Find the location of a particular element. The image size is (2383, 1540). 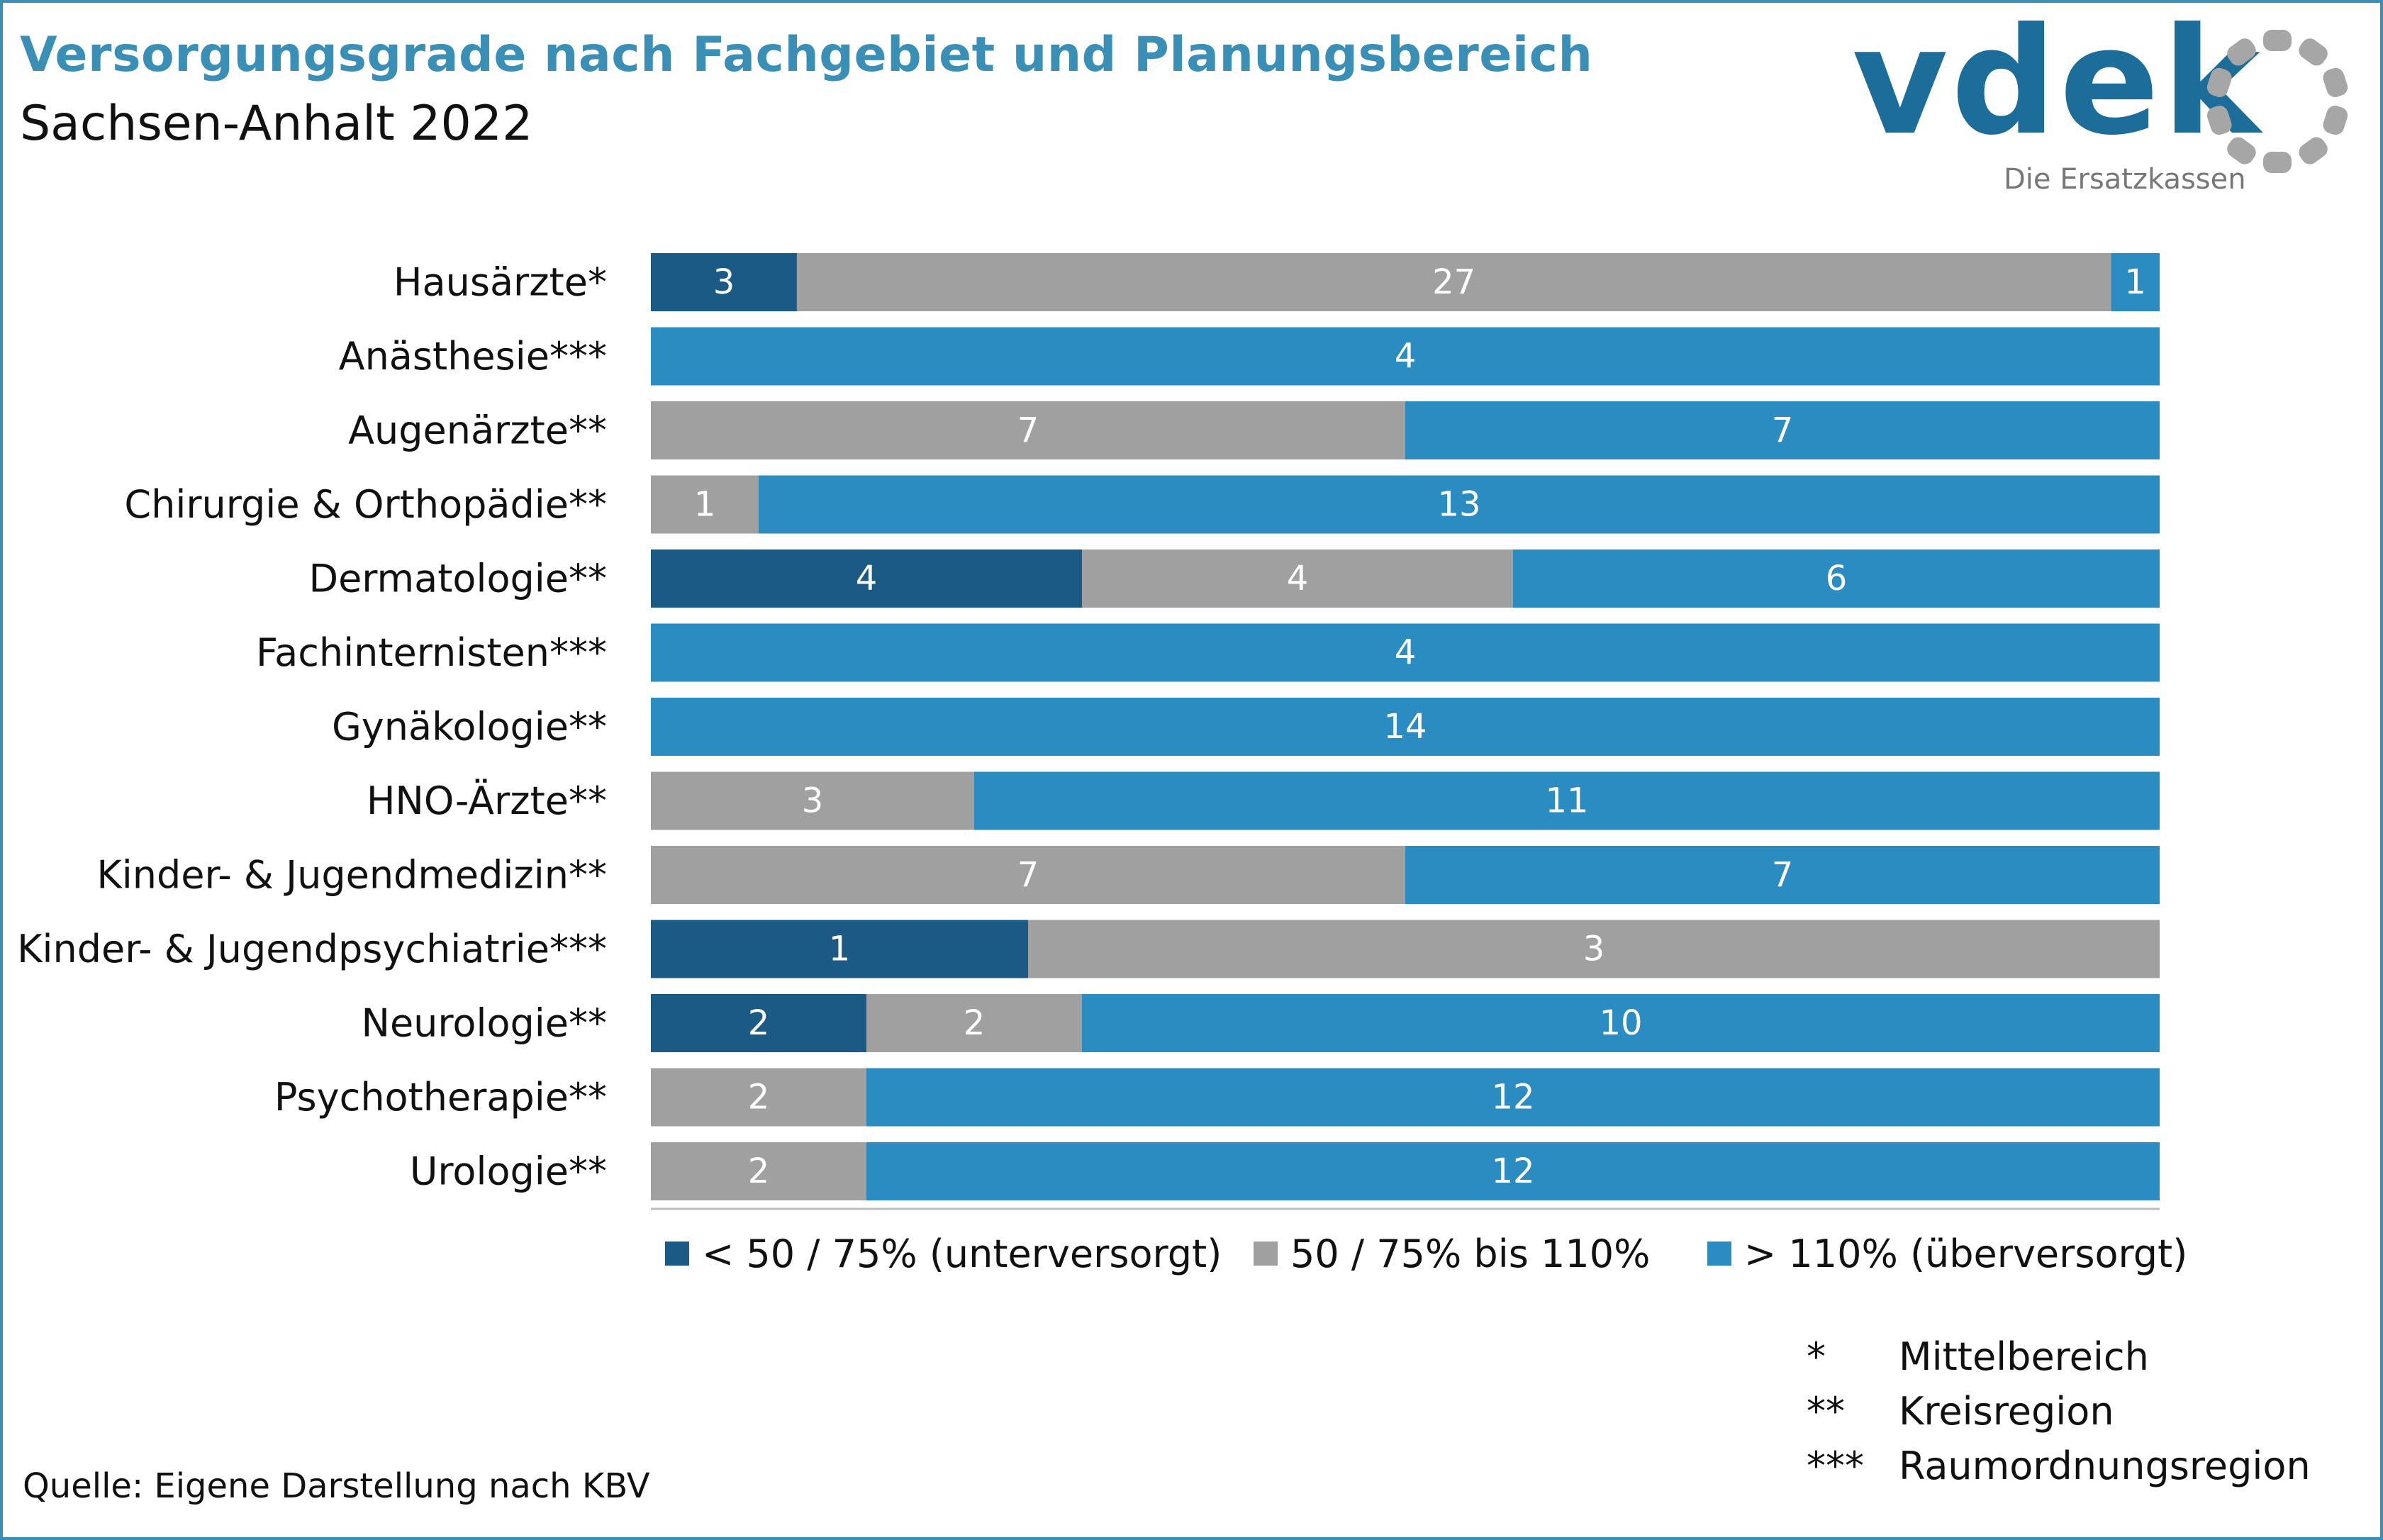

legend-swatch-ueberversorgt is located at coordinates (1719, 1254).